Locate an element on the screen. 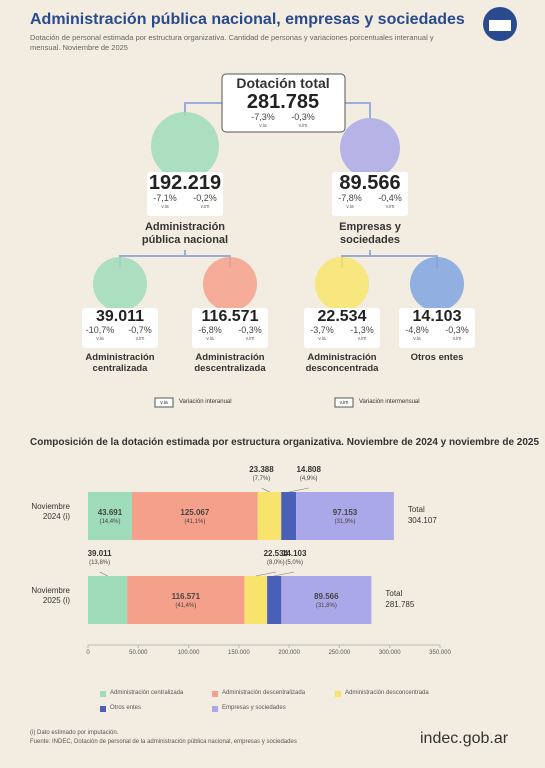 The height and width of the screenshot is (768, 545). site-logo: indec.gob.ar is located at coordinates (464, 738).